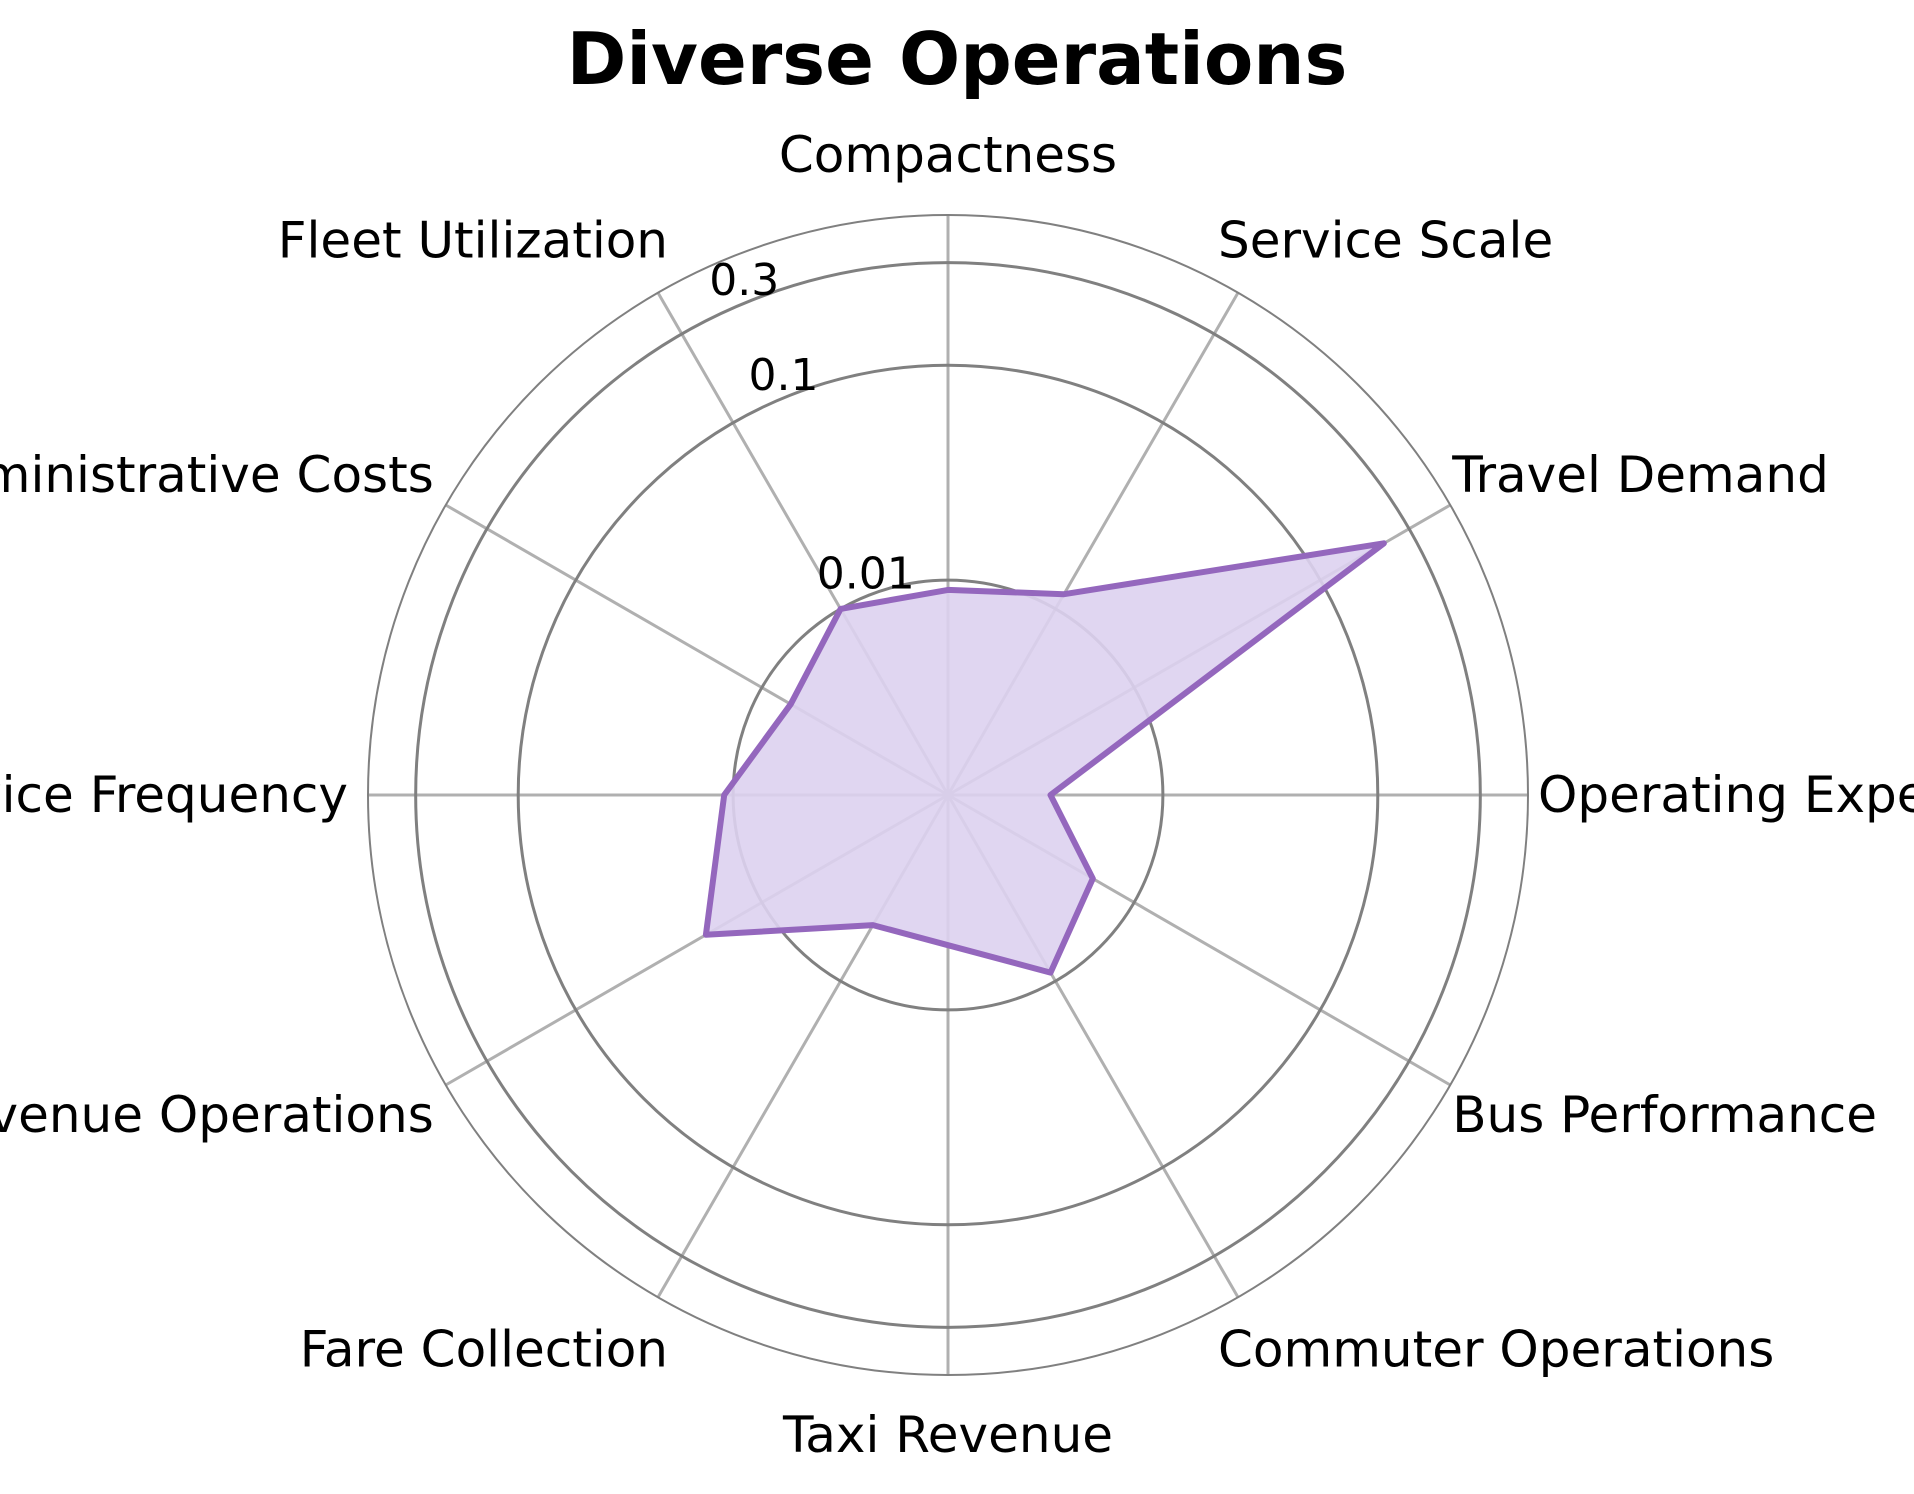 The height and width of the screenshot is (1494, 1914). Describe the element at coordinates (744, 280) in the screenshot. I see `r-tick-label-2: 0.3` at that location.